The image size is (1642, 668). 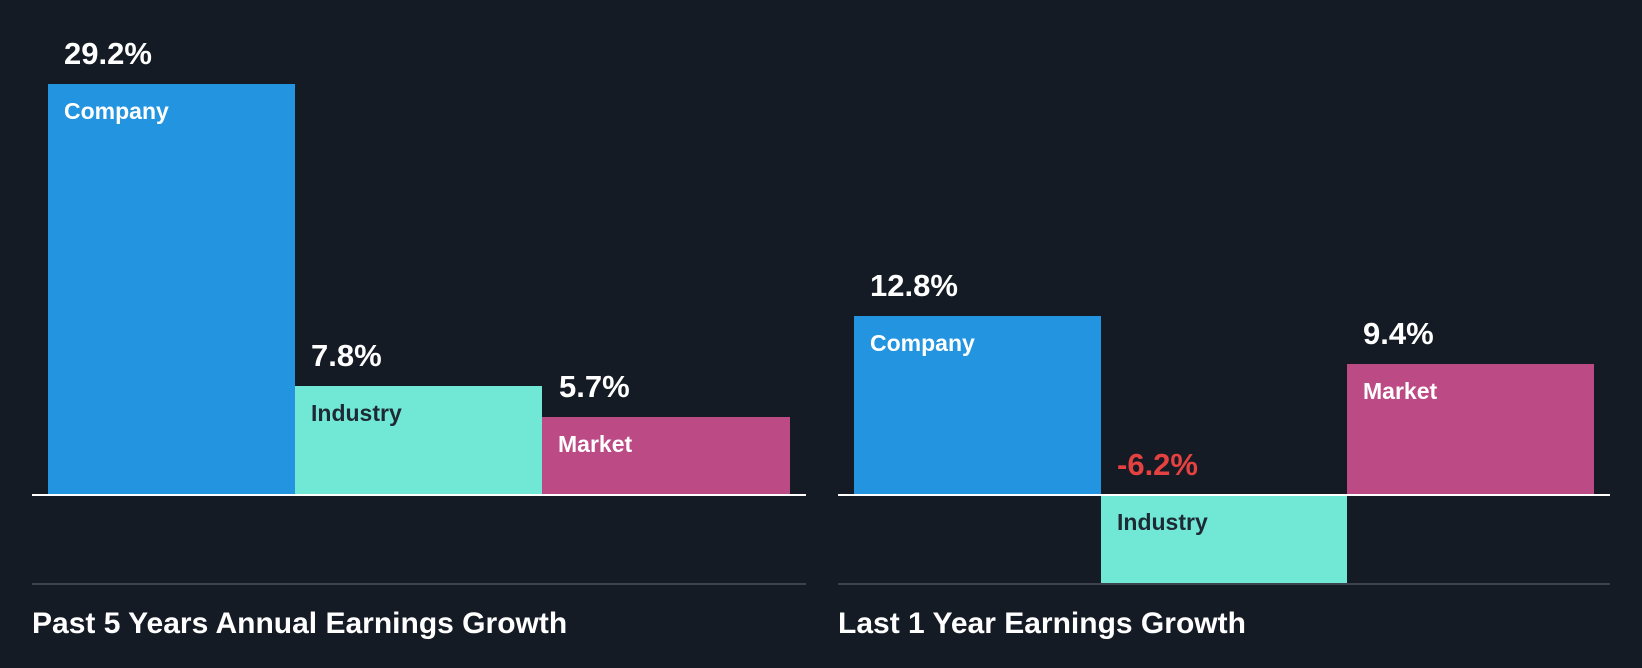 I want to click on value-label-company: 29.2%, so click(x=108, y=53).